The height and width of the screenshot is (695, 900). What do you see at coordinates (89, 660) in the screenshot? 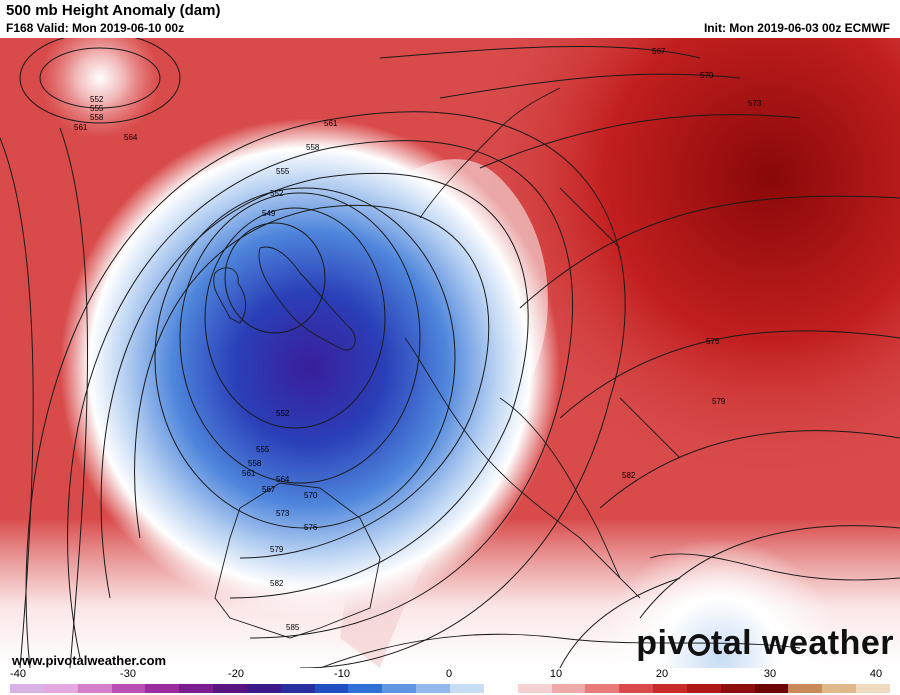
I see `website-url: www.pivotalweather.com` at bounding box center [89, 660].